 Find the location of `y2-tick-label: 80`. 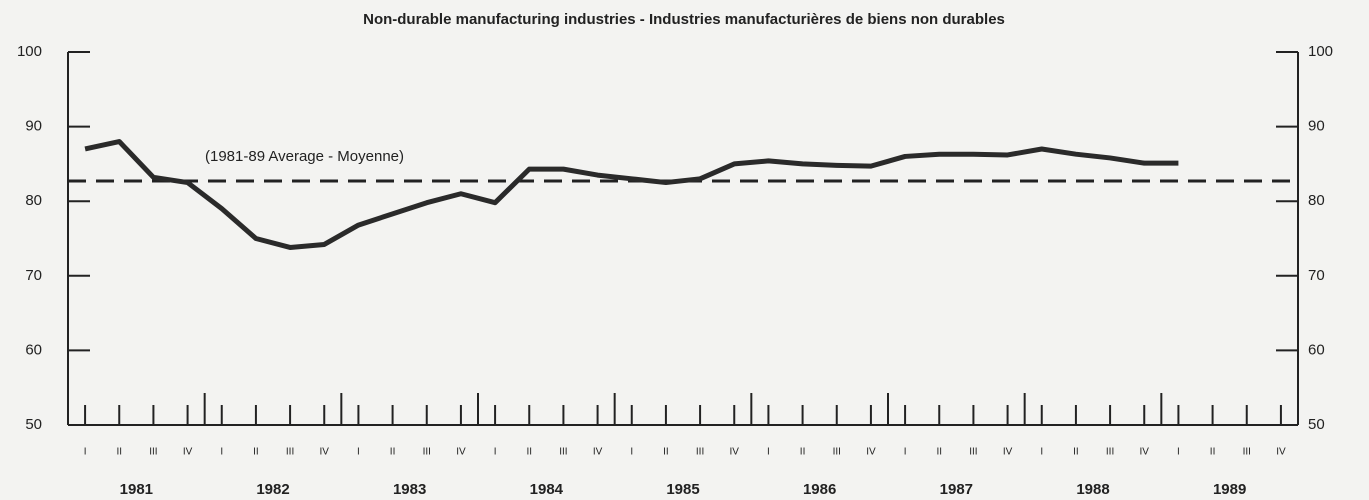

y2-tick-label: 80 is located at coordinates (1316, 200).